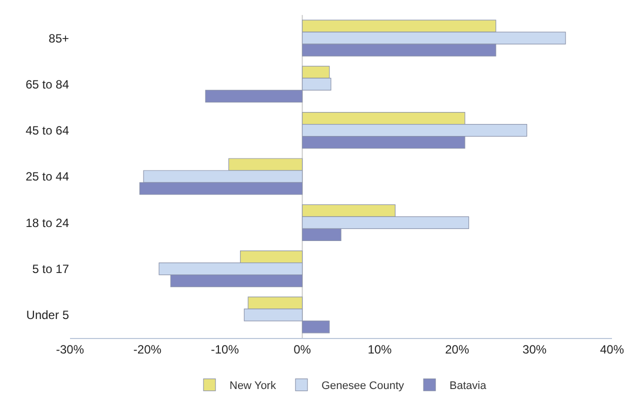 Image resolution: width=636 pixels, height=411 pixels. I want to click on x-tick-label: 30%, so click(534, 349).